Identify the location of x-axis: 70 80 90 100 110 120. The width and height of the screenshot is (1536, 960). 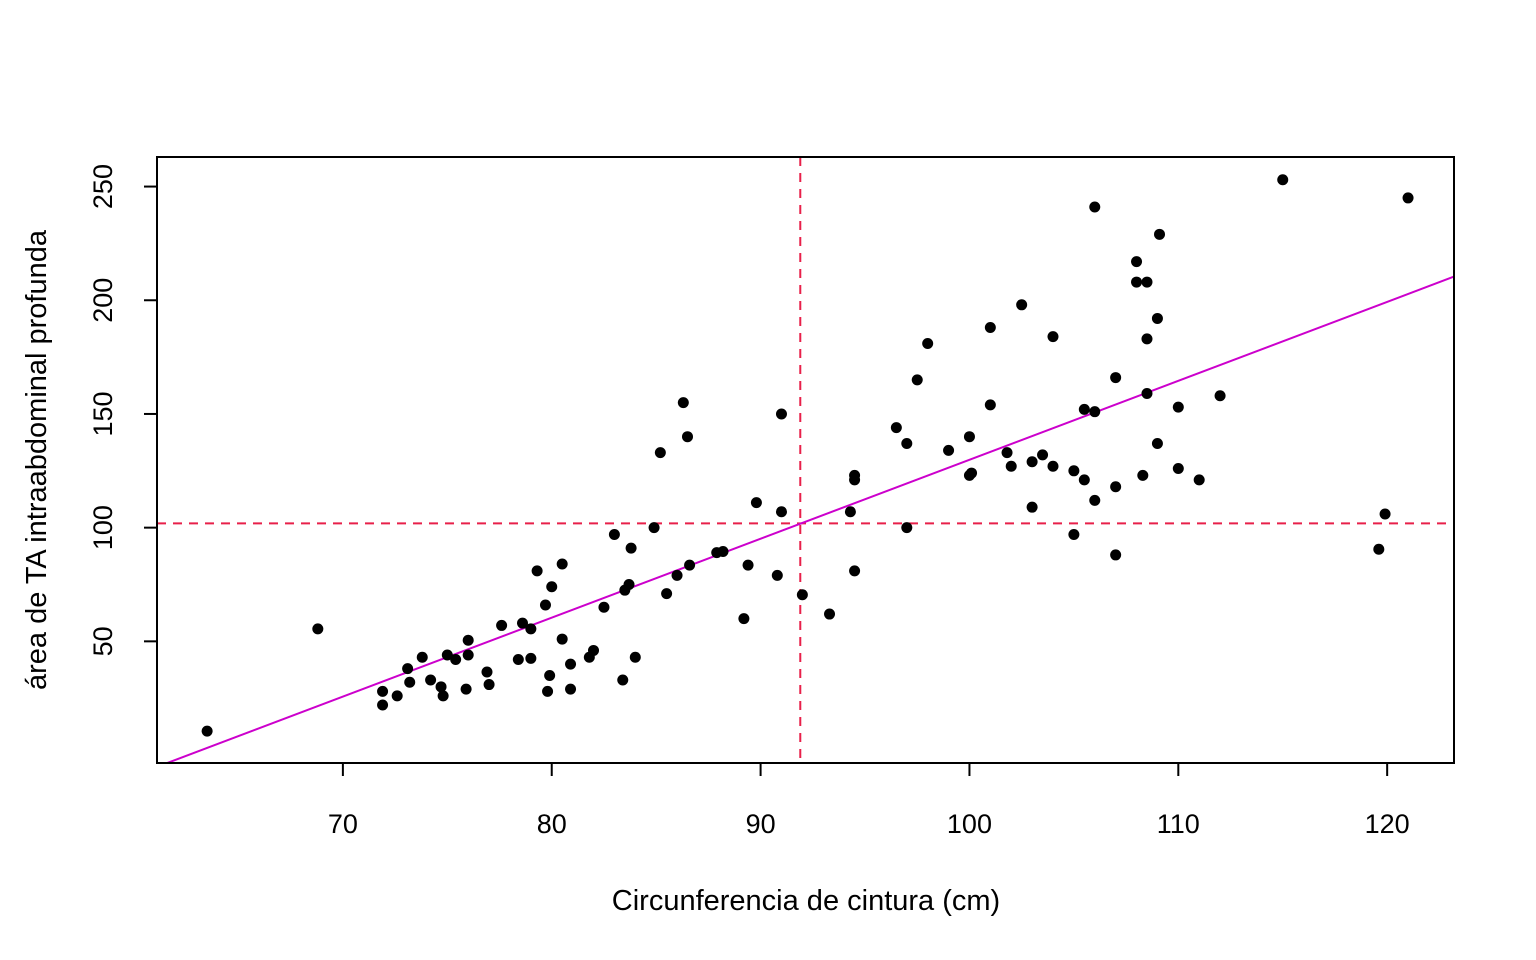
(869, 800).